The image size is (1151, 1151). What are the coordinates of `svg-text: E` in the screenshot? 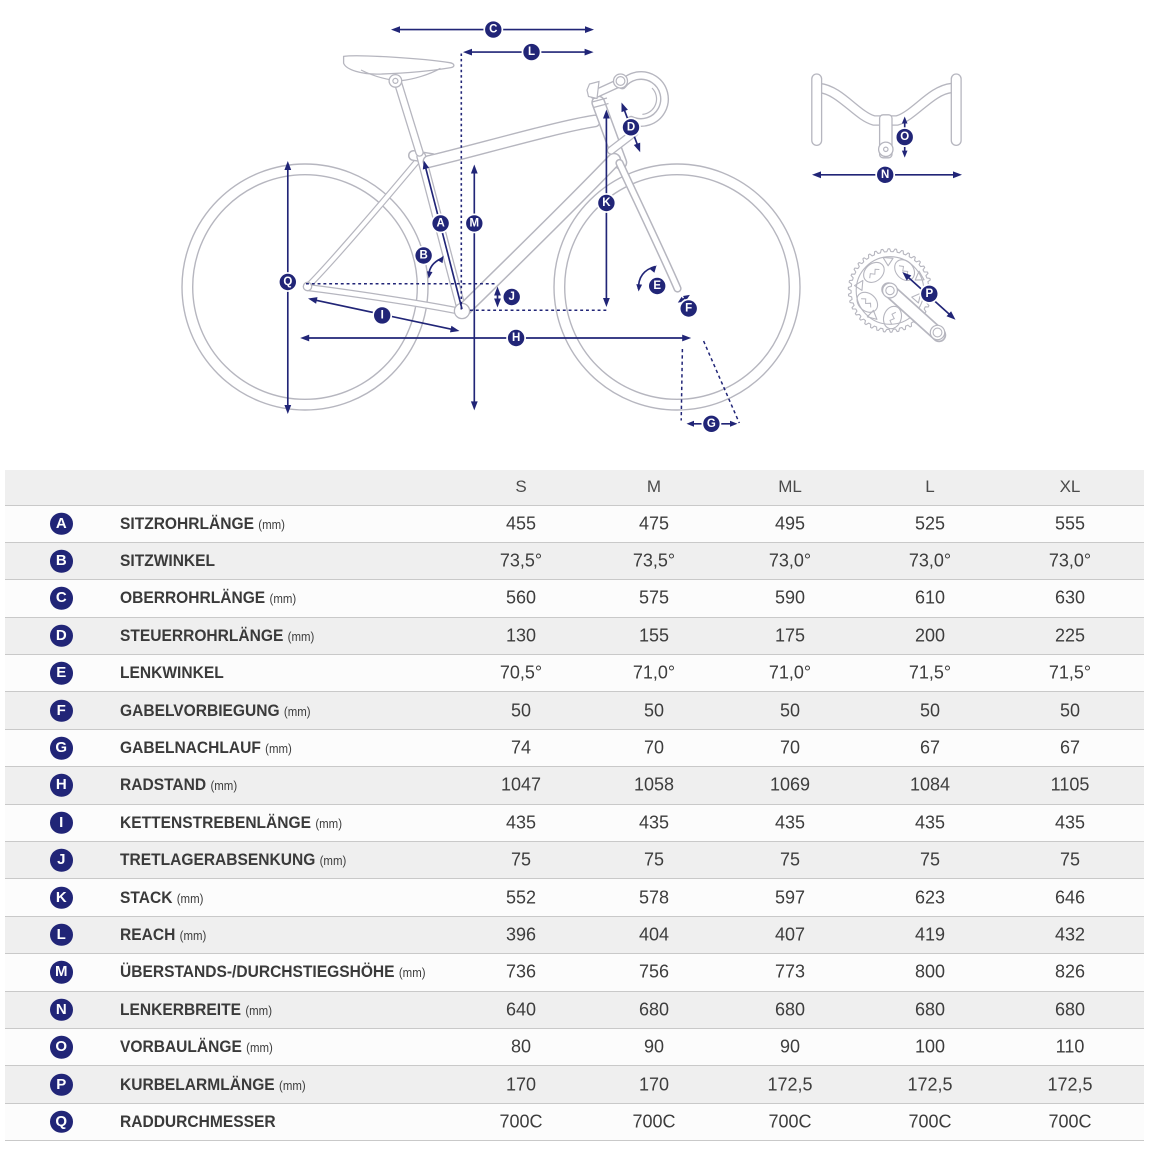 It's located at (657, 286).